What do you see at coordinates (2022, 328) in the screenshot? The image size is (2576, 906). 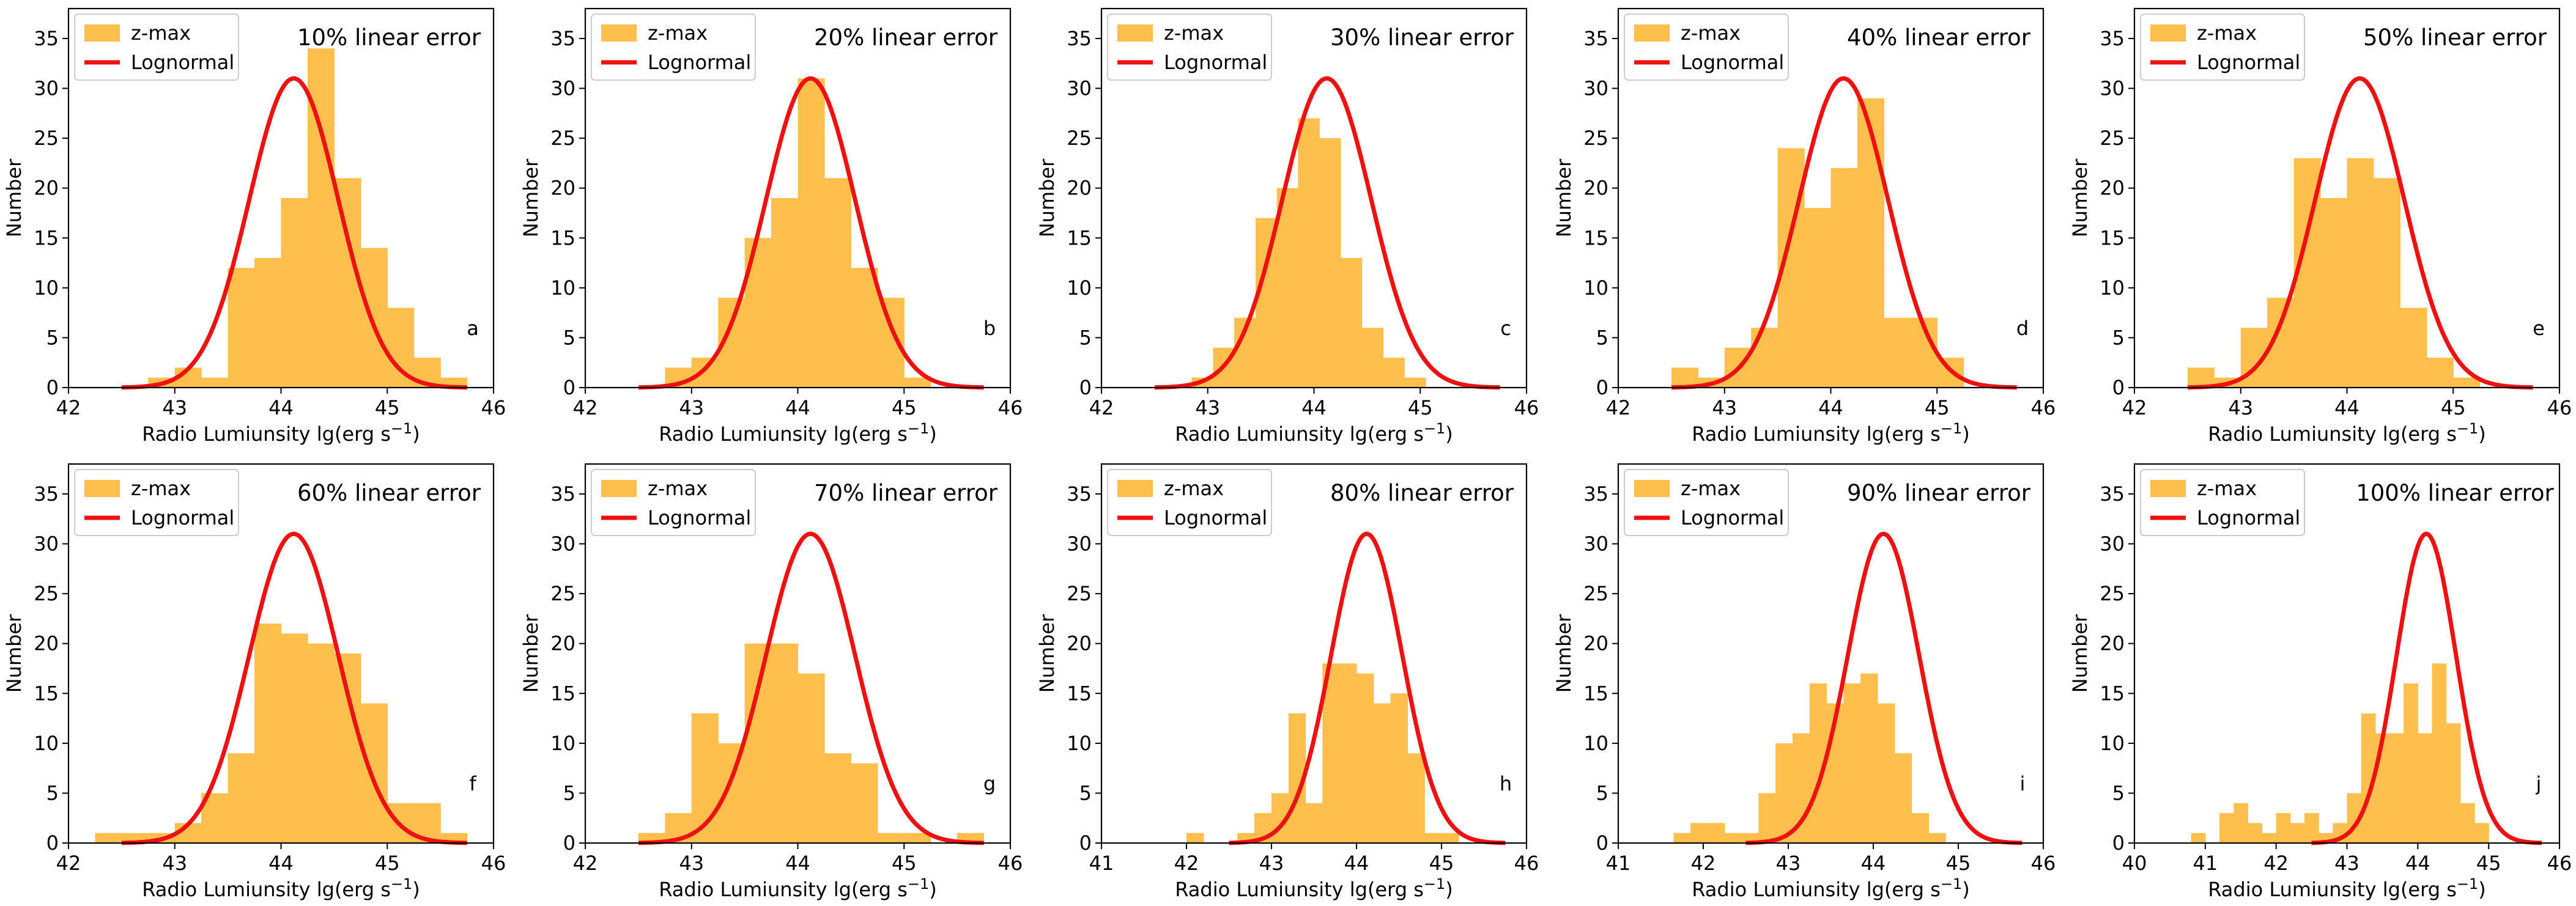 I see `panel-letter: d` at bounding box center [2022, 328].